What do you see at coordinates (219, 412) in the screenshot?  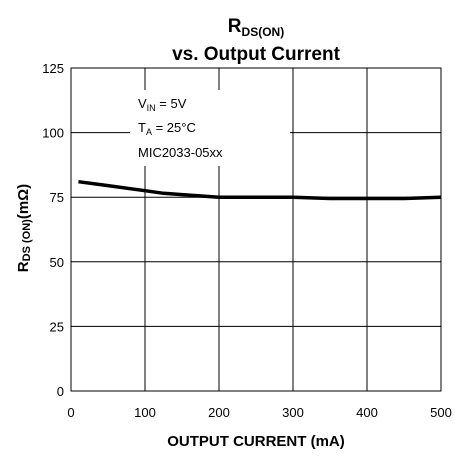 I see `x-tick-label-200: 200` at bounding box center [219, 412].